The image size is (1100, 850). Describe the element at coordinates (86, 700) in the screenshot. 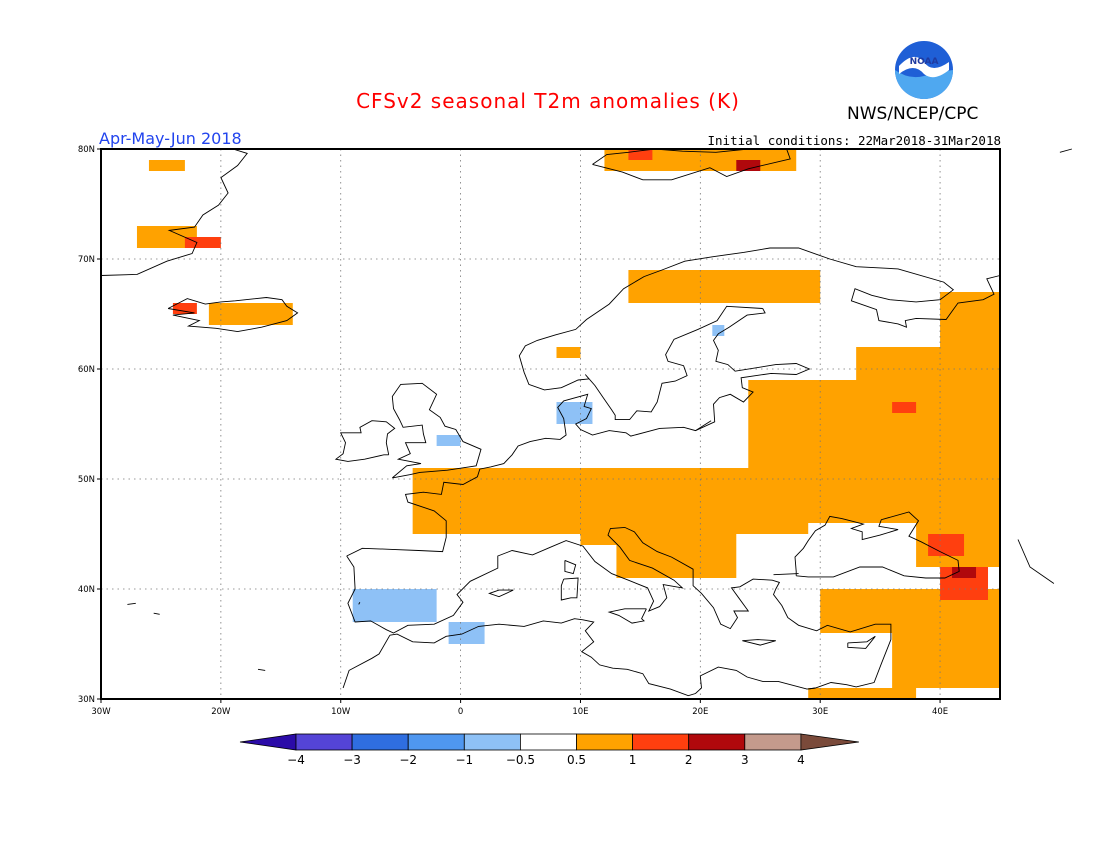

I see `lat-tick-label: 30N` at that location.